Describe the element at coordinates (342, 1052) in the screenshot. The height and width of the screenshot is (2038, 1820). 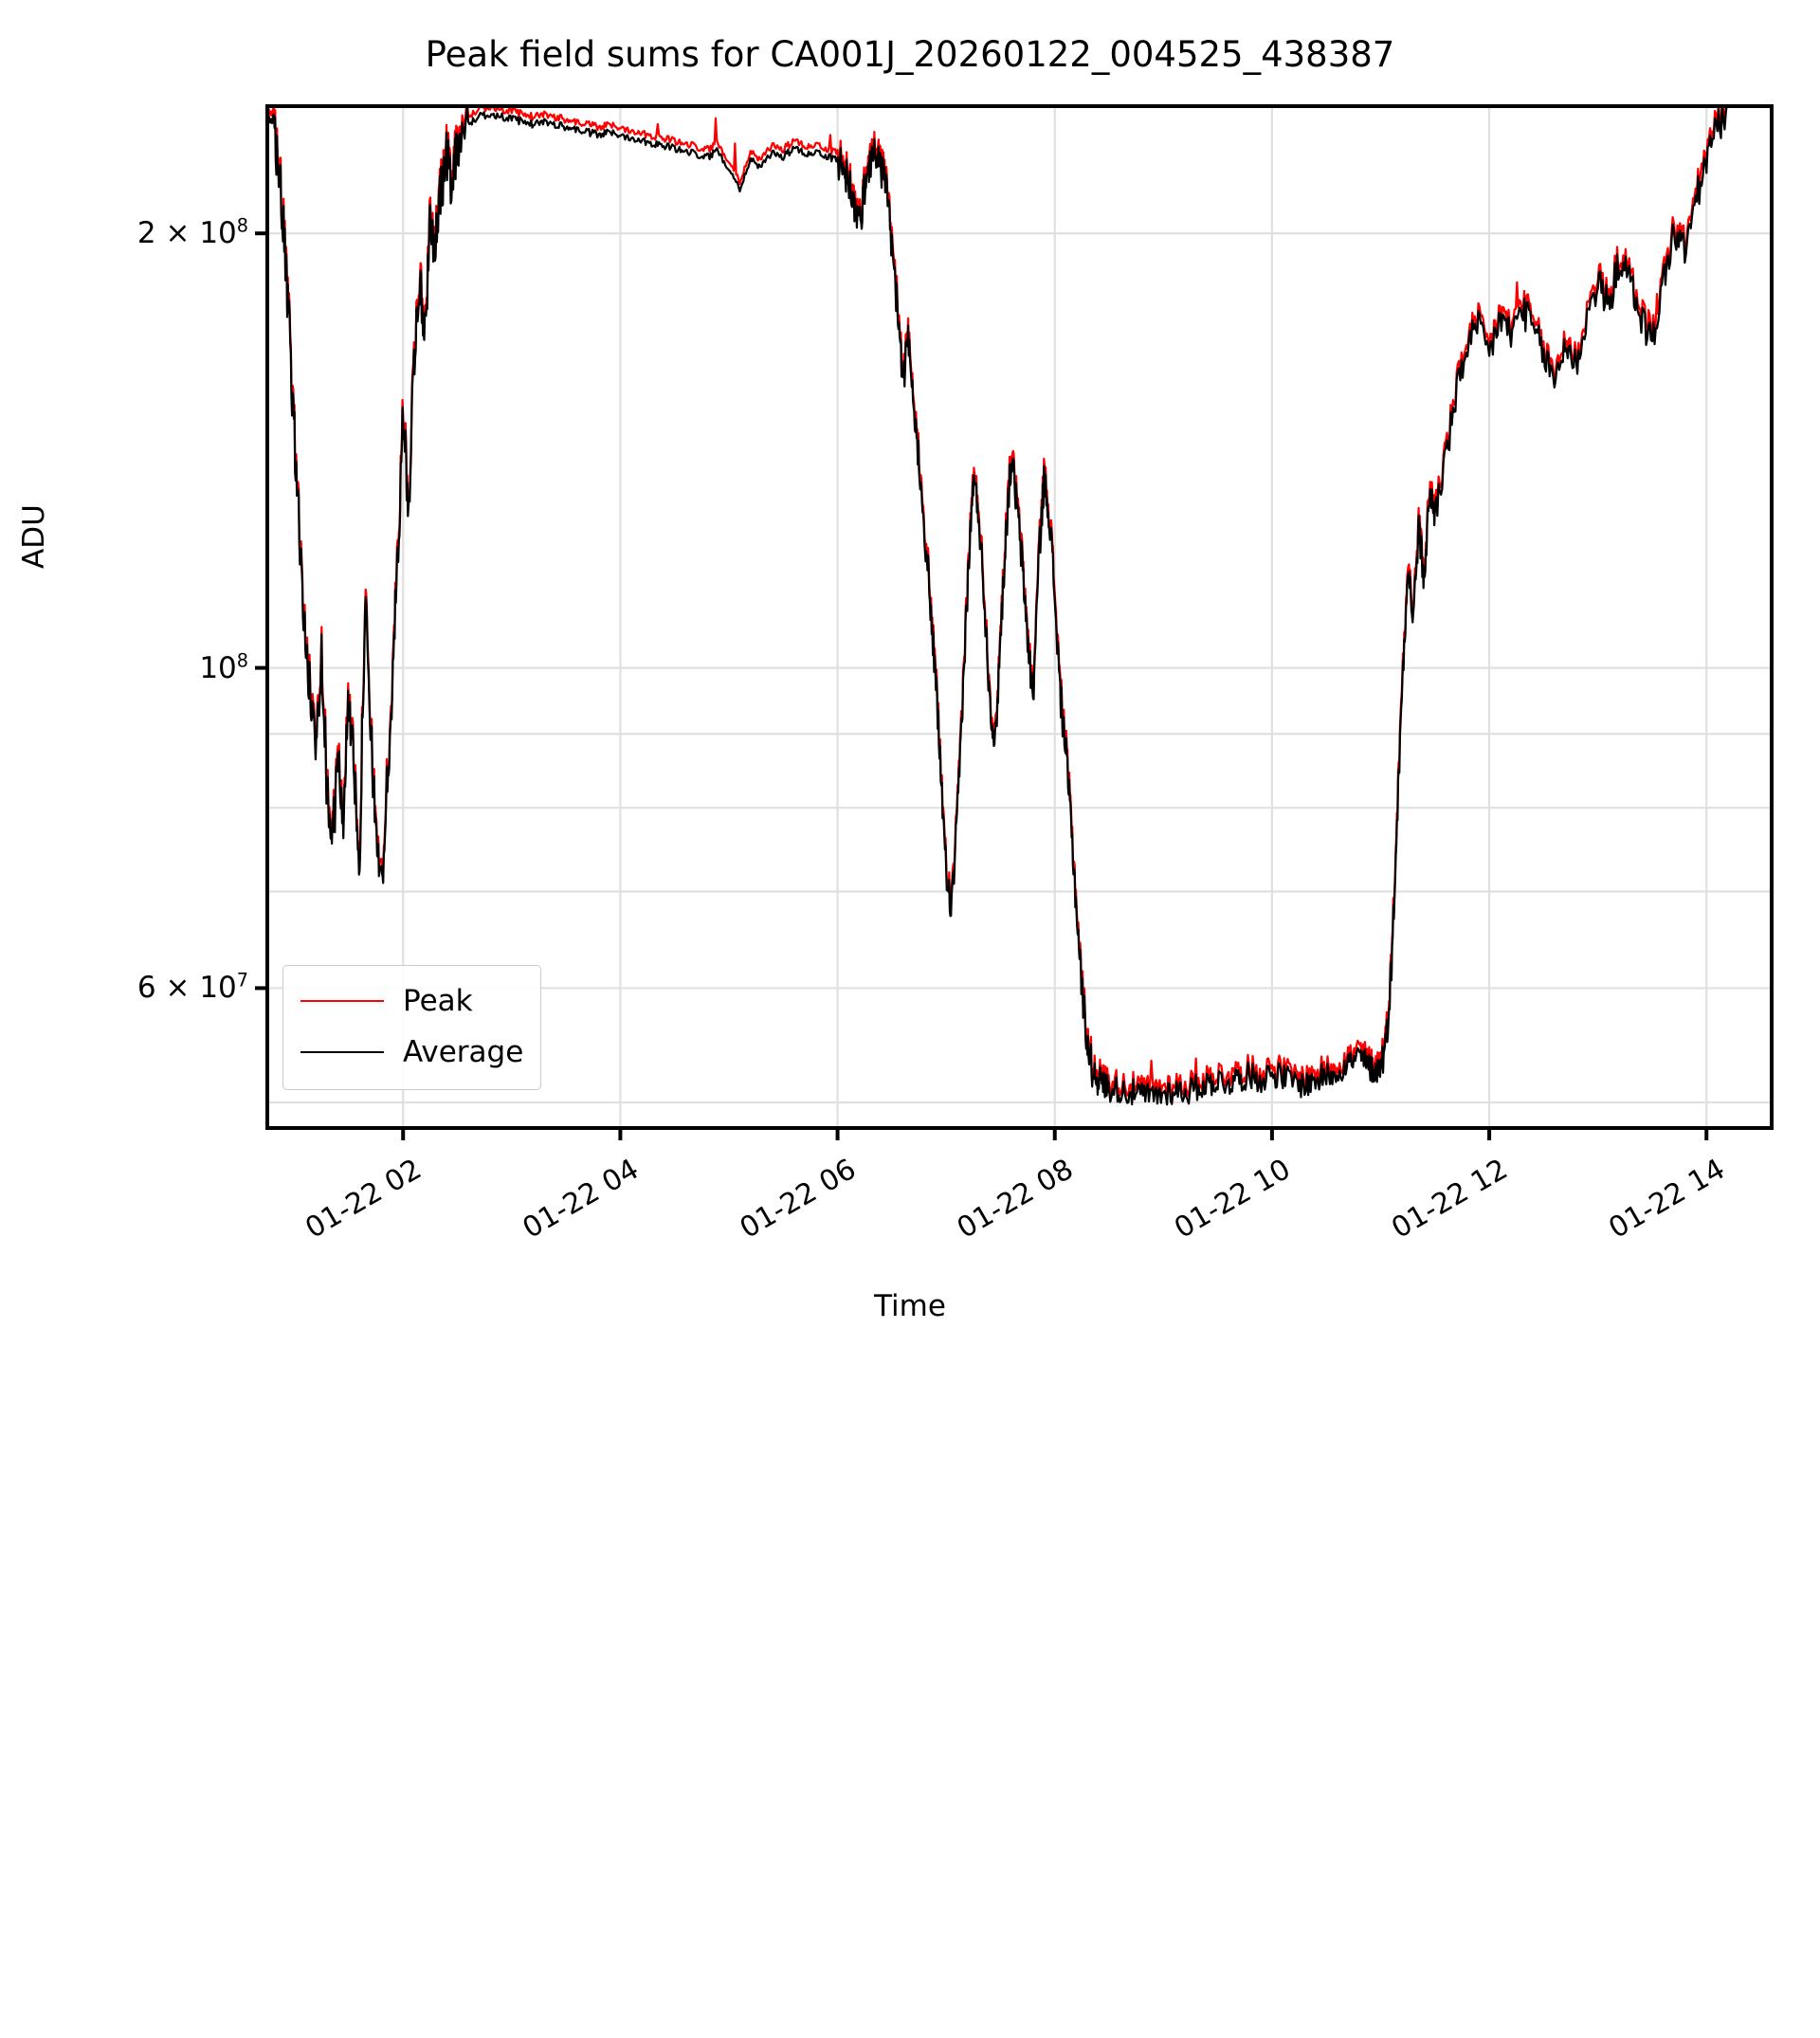
I see `legend-swatch-average-icon` at that location.